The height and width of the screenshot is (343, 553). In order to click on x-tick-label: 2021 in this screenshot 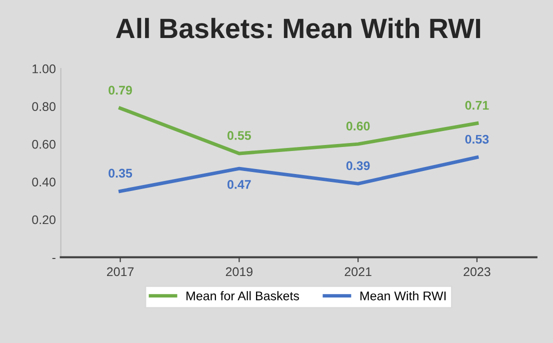, I will do `click(358, 271)`.